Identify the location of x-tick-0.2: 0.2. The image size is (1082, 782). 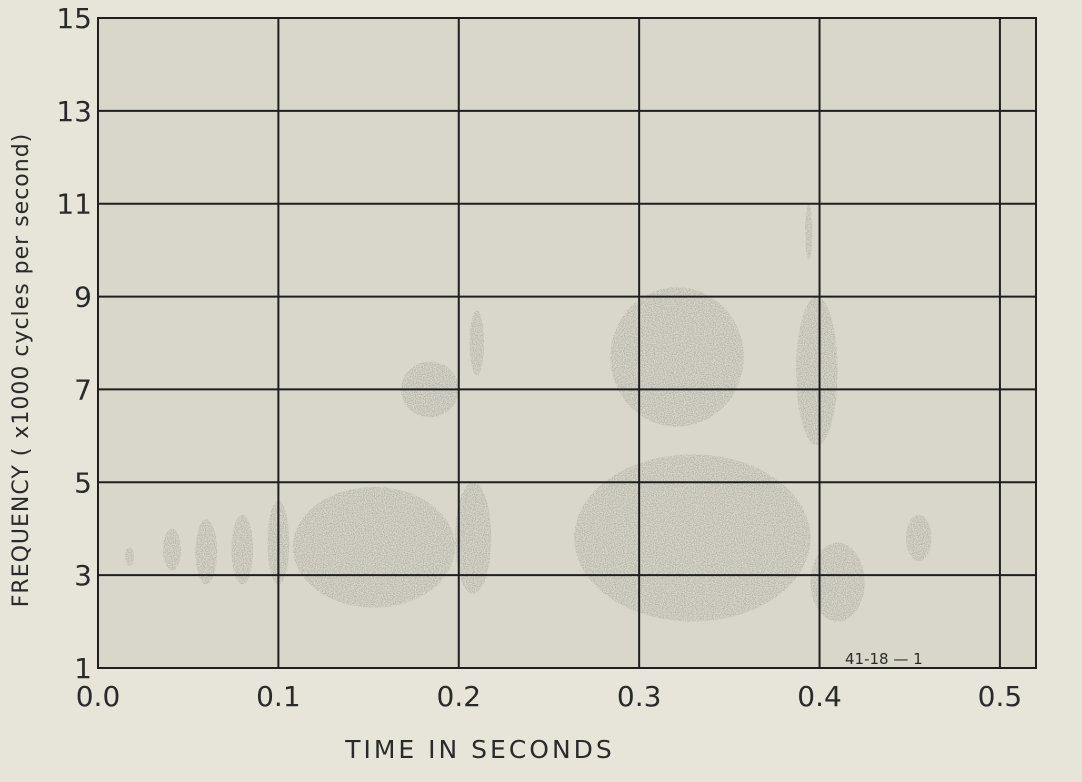
(459, 696).